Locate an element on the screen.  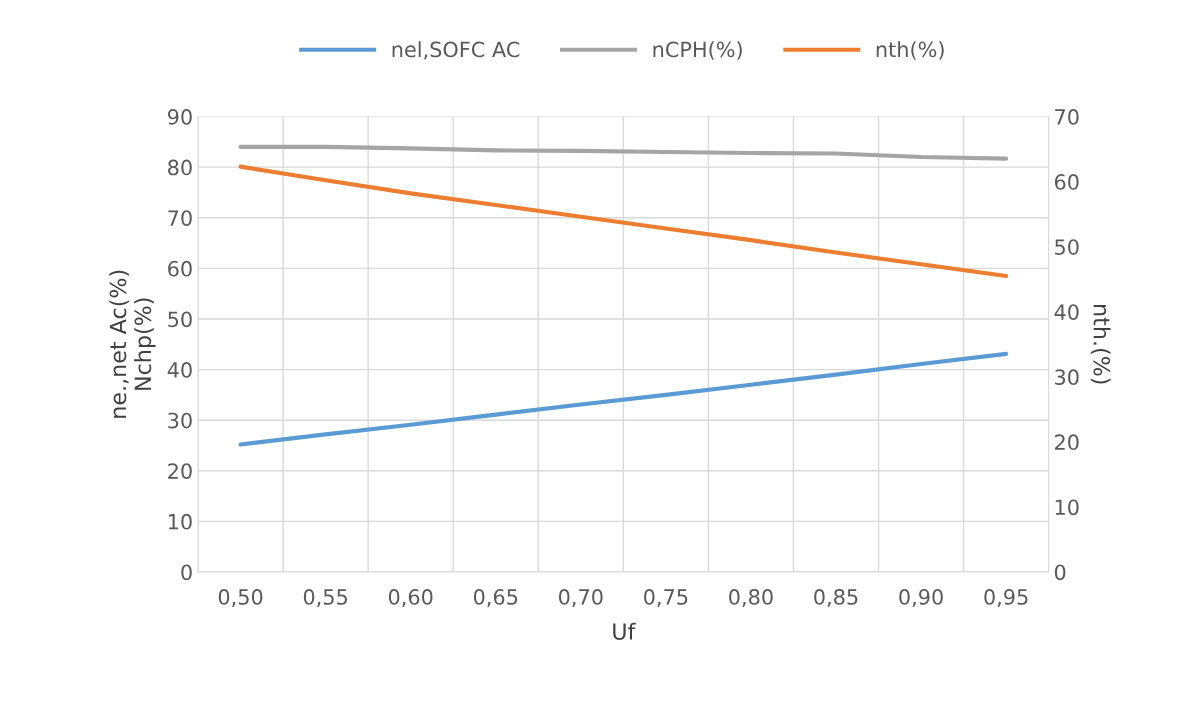
y2-tick-label: 50 is located at coordinates (1067, 247).